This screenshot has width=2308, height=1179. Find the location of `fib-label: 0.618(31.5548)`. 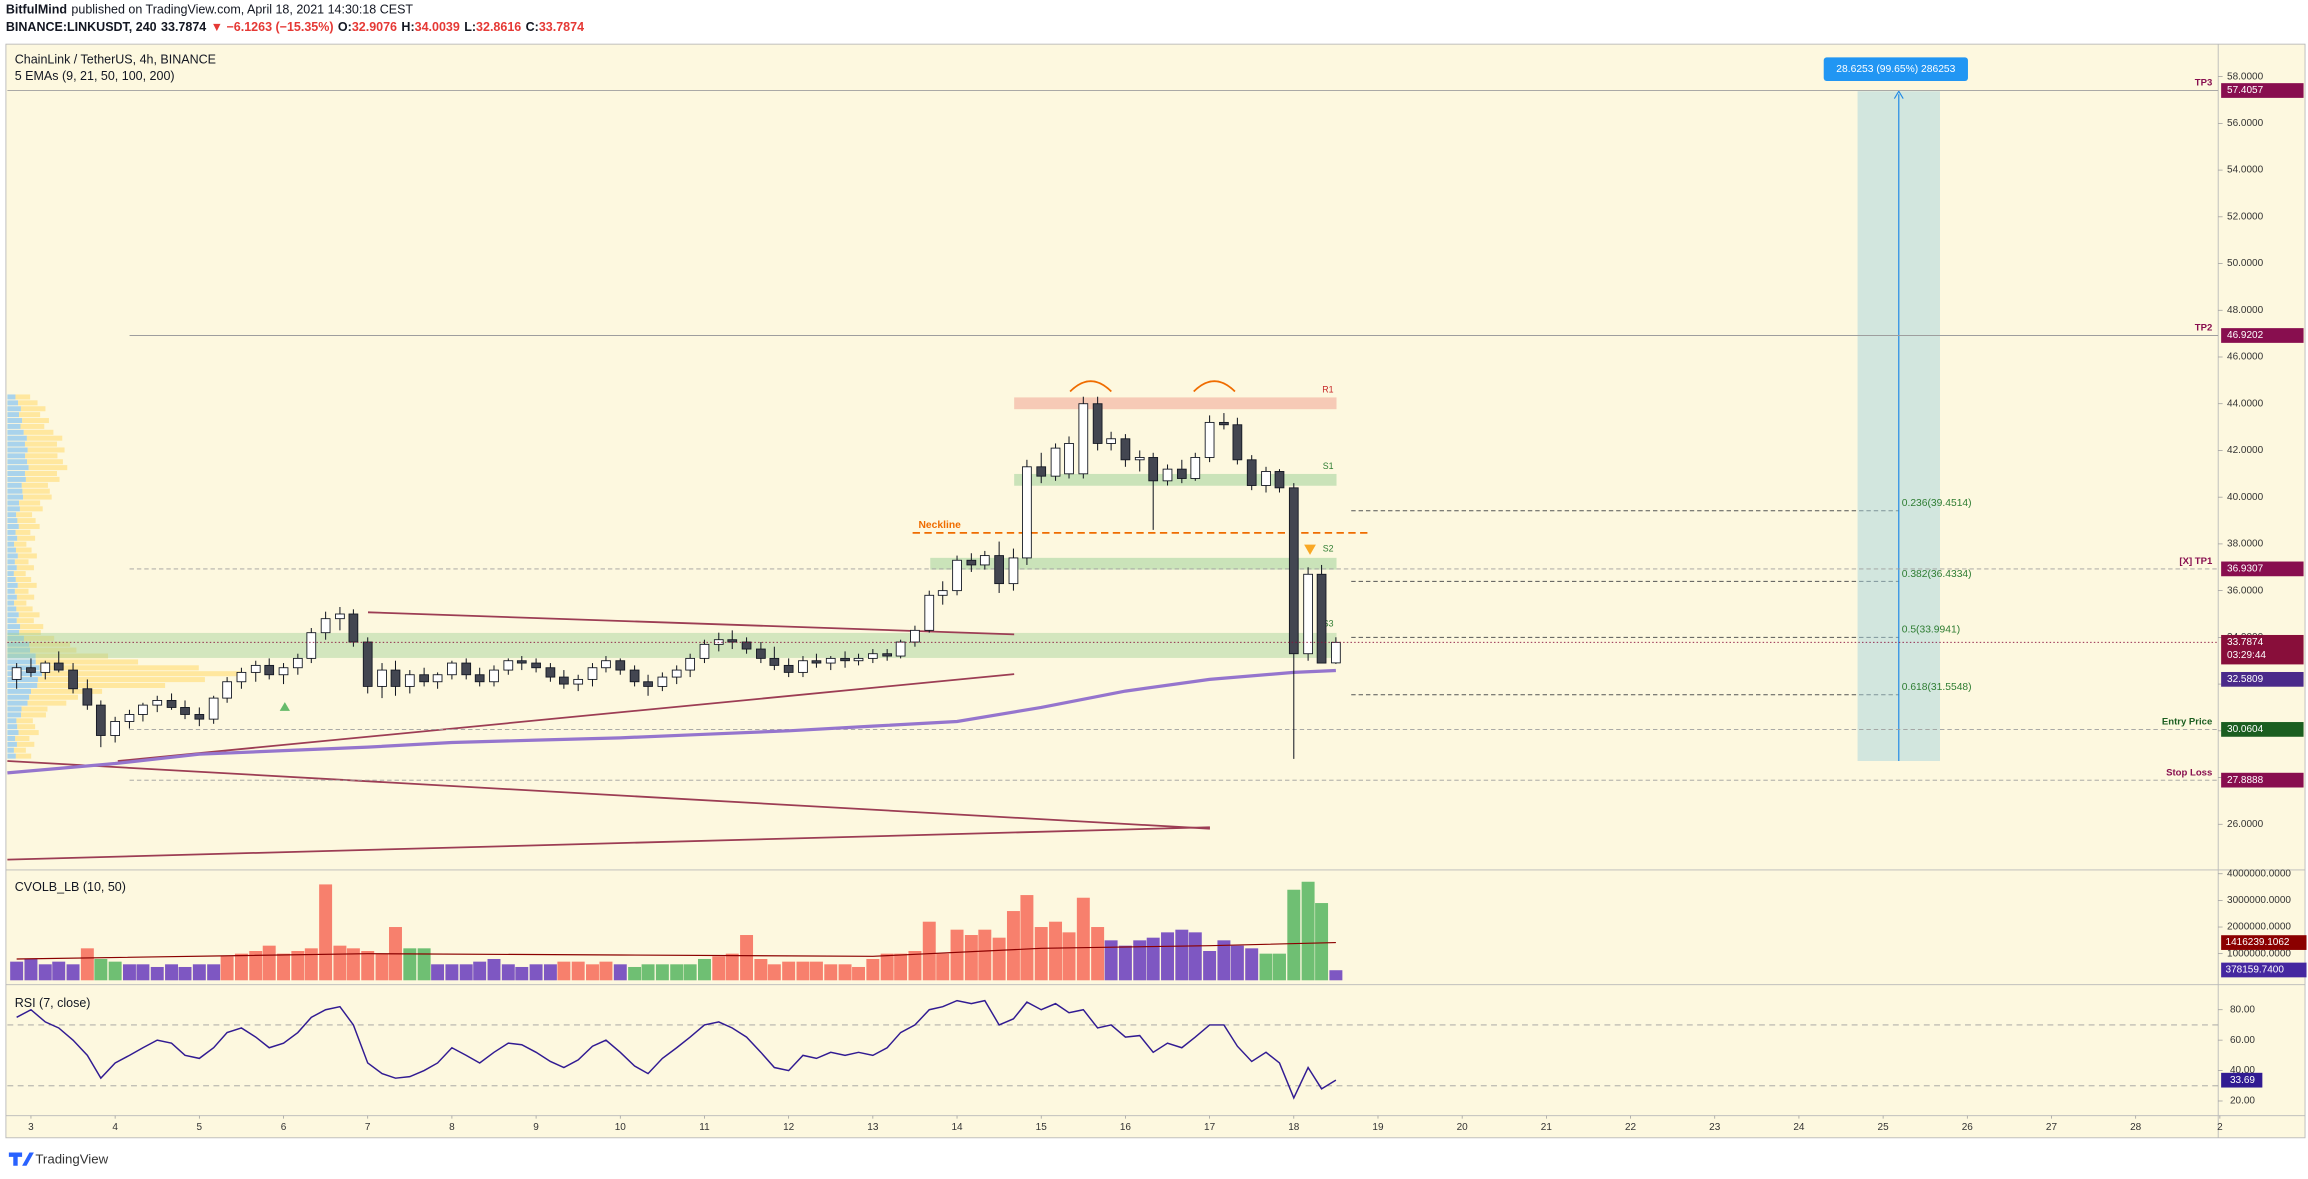

fib-label: 0.618(31.5548) is located at coordinates (1937, 687).